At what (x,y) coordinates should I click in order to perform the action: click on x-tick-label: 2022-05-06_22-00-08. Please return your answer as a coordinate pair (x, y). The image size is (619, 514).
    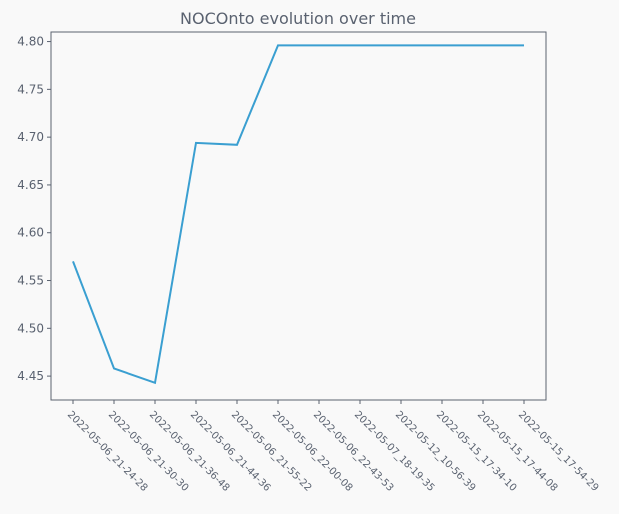
    Looking at the image, I should click on (312, 451).